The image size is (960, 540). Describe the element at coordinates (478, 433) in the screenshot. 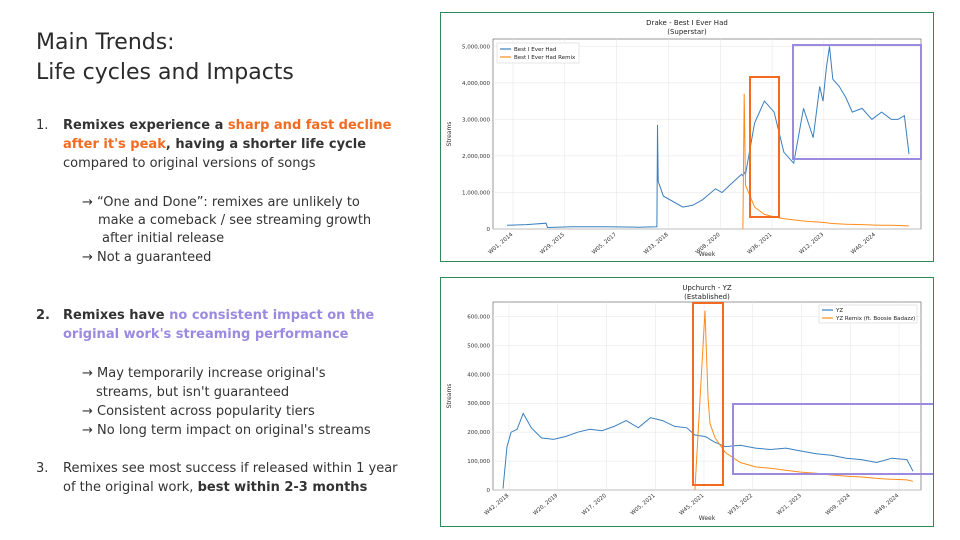

I see `y-tick-label: 200,000` at that location.